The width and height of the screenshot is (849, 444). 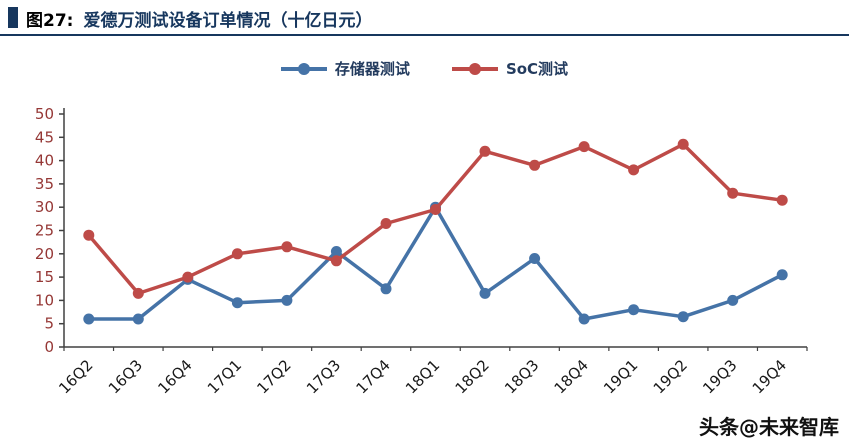 I want to click on figure-title: 爱德万测试设备订单情况（十亿日元）, so click(x=228, y=21).